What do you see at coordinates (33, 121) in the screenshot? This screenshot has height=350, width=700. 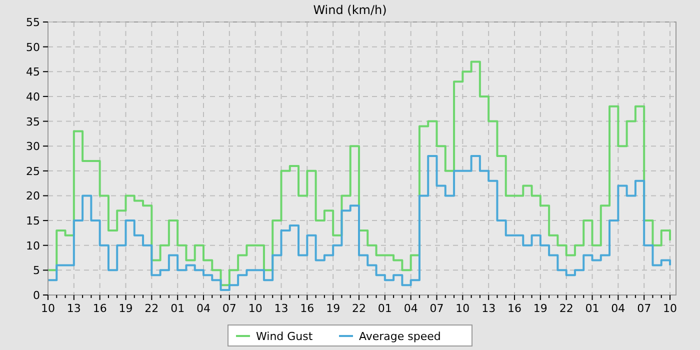 I see `y-tick-label: 35` at bounding box center [33, 121].